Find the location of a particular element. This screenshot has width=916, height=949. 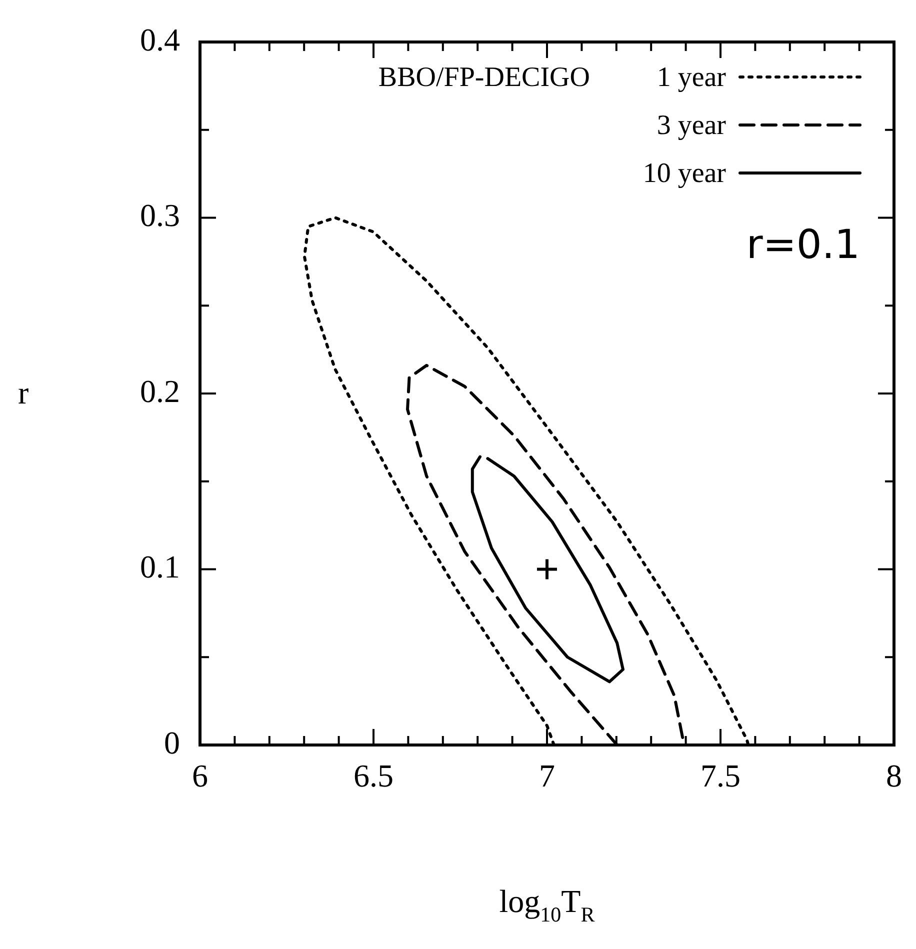

legend-label: 10 year is located at coordinates (684, 173).